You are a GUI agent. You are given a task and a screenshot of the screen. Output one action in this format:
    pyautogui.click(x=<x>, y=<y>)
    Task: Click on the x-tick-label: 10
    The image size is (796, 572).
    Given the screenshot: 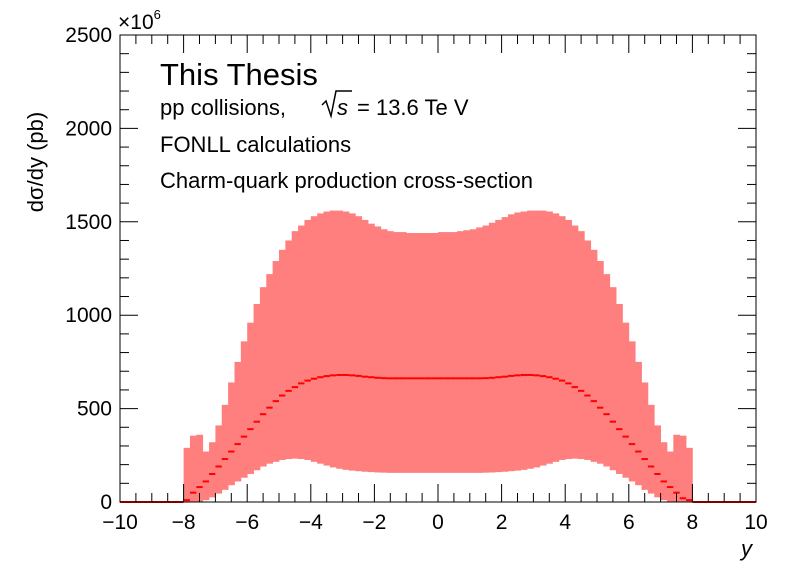 What is the action you would take?
    pyautogui.click(x=755, y=522)
    